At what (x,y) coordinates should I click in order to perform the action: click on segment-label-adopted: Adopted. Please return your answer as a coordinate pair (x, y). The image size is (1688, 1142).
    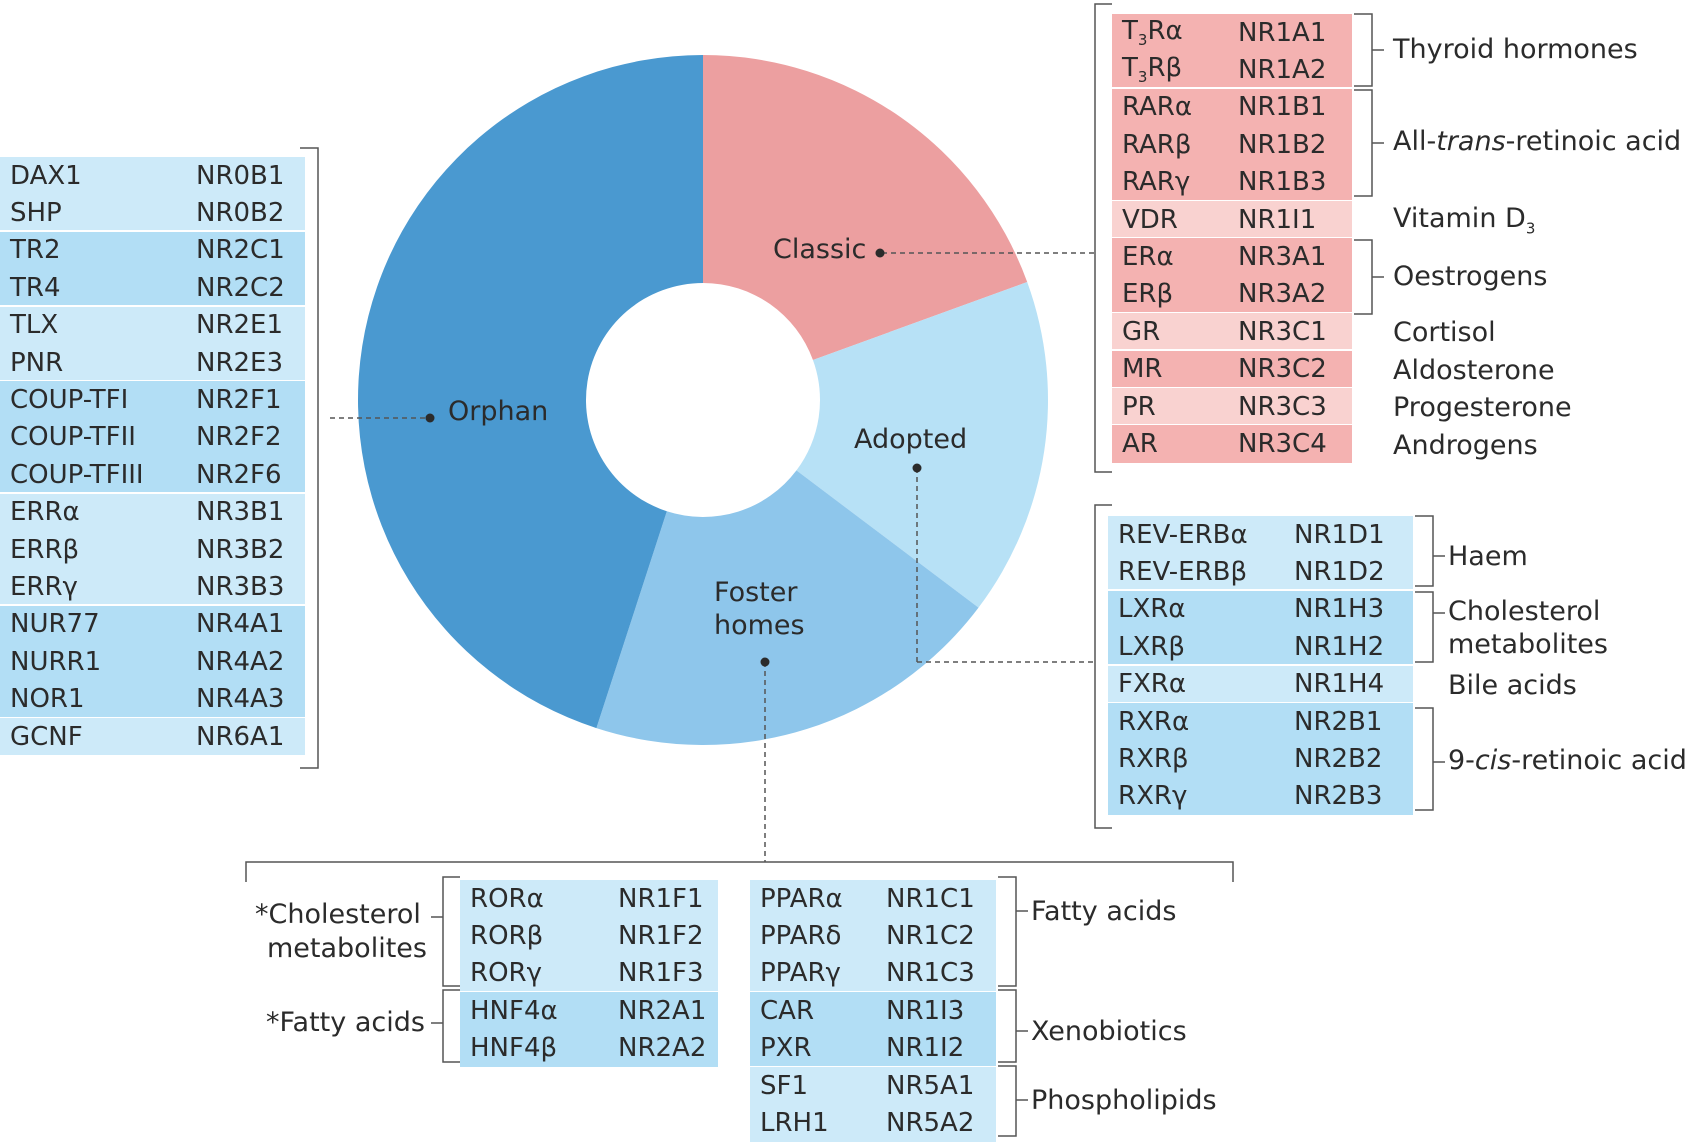
    Looking at the image, I should click on (911, 439).